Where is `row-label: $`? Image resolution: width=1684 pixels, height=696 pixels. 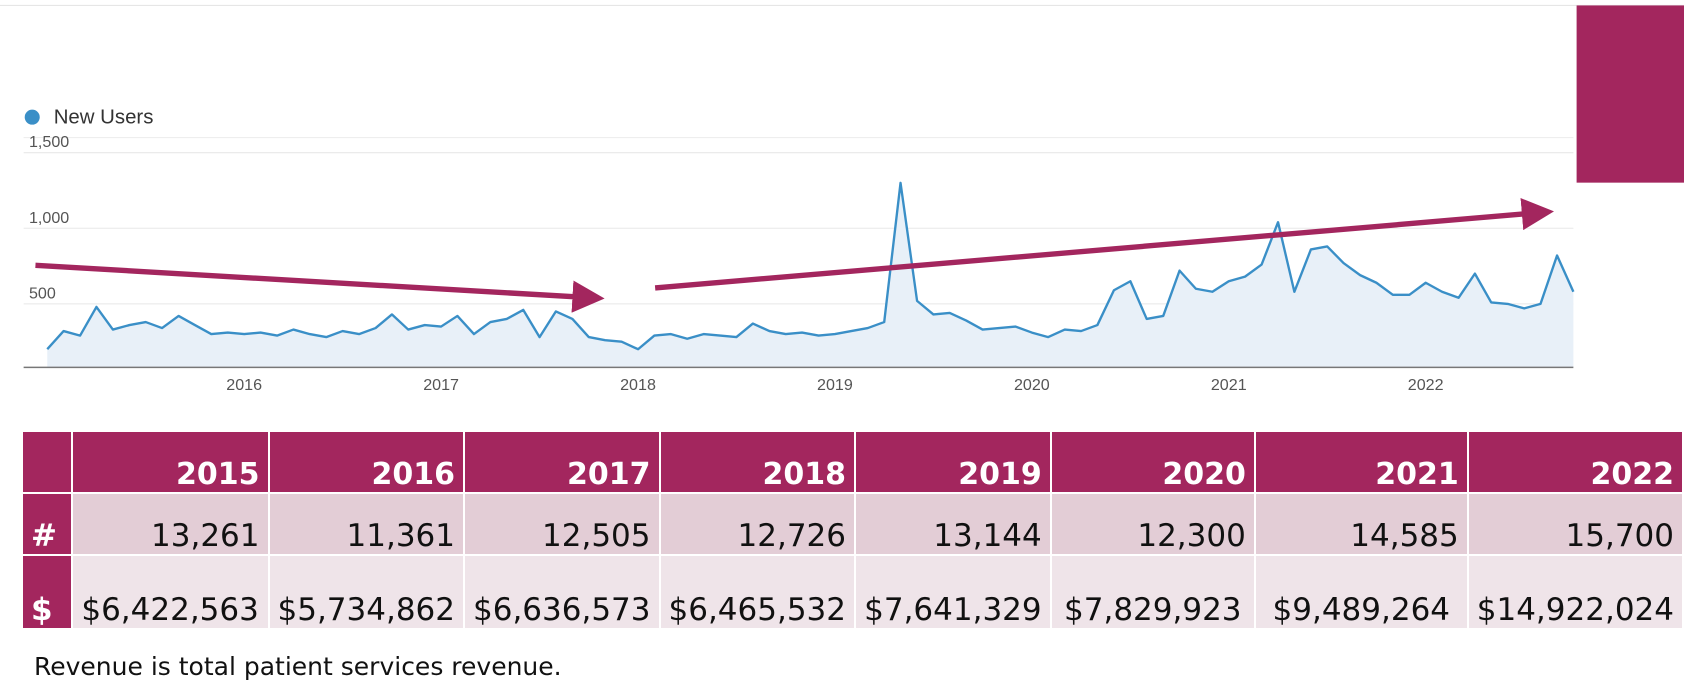
row-label: $ is located at coordinates (47, 592).